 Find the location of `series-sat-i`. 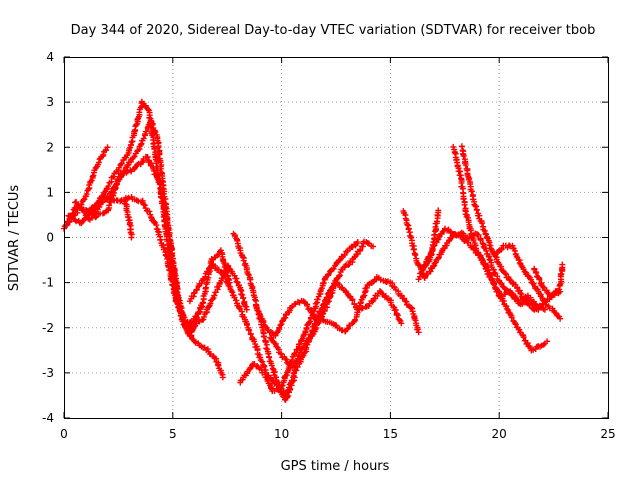

series-sat-i is located at coordinates (299, 317).